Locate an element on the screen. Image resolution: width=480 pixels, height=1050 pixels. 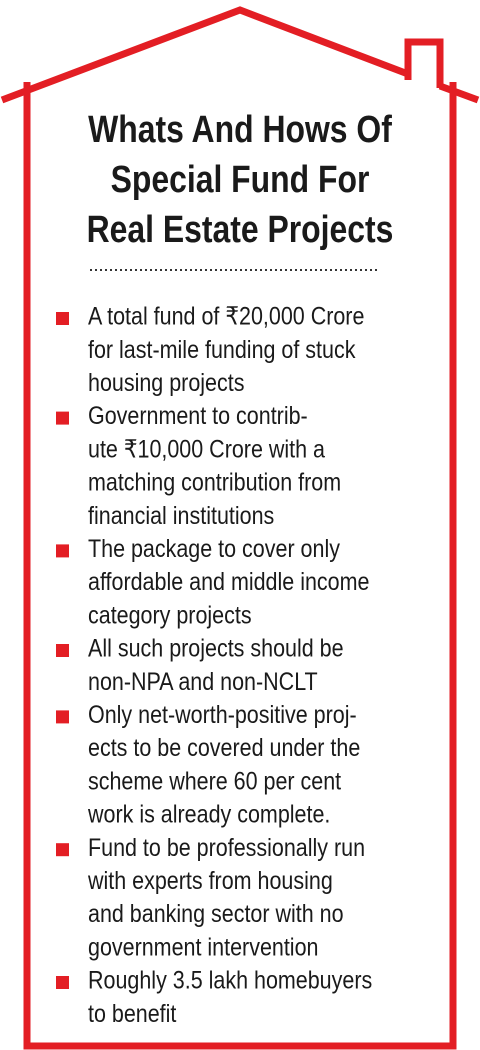
item-line: scheme where 60 per cent is located at coordinates (215, 781).